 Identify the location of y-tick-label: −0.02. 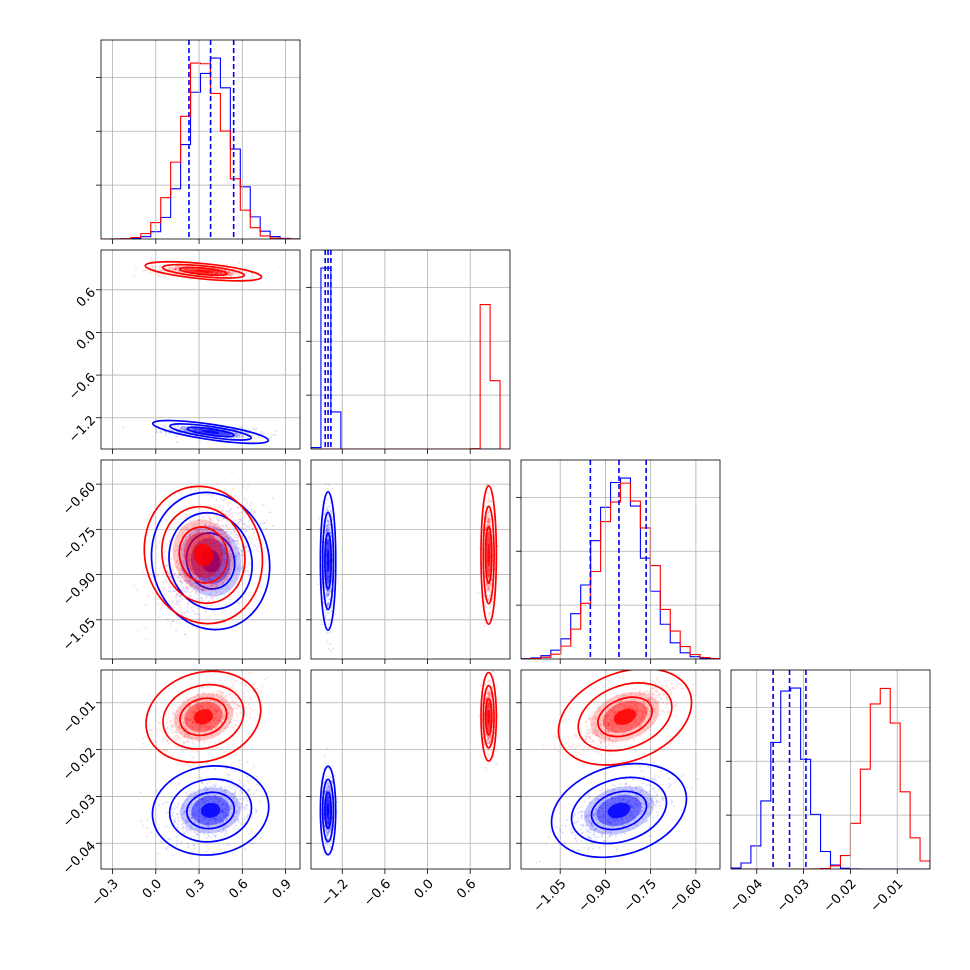
(79, 764).